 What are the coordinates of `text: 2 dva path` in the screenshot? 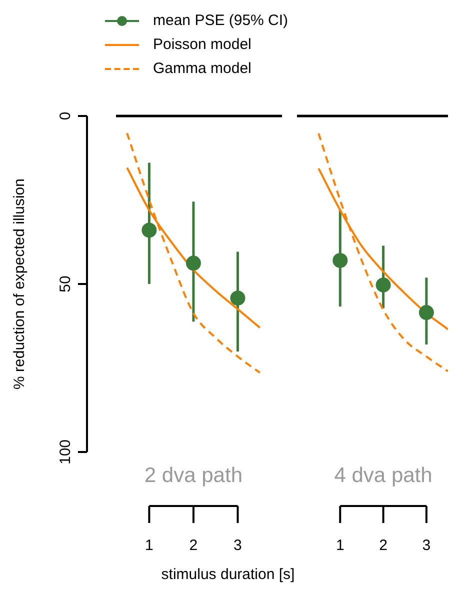 It's located at (193, 475).